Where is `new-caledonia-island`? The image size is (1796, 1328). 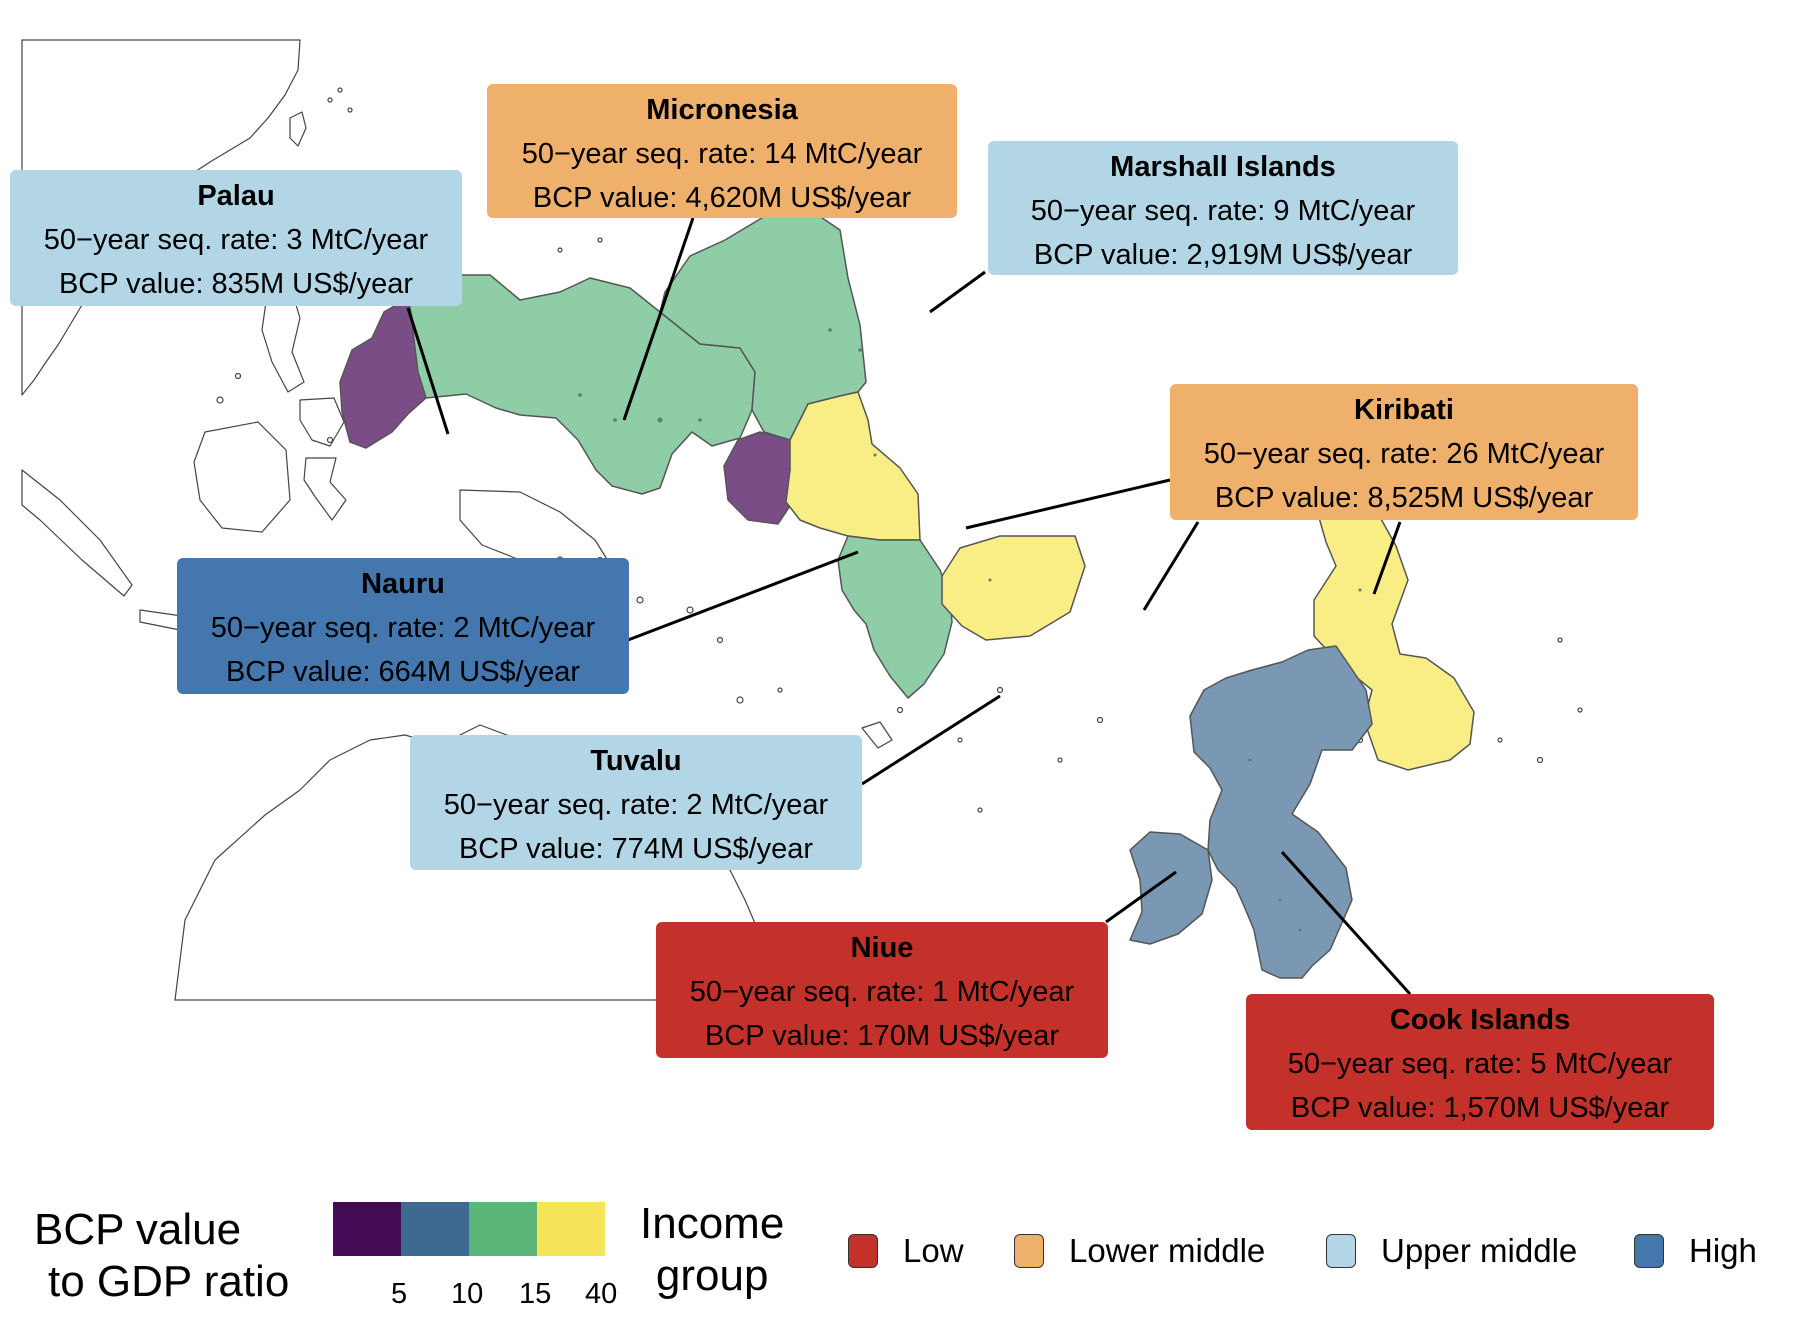
new-caledonia-island is located at coordinates (877, 735).